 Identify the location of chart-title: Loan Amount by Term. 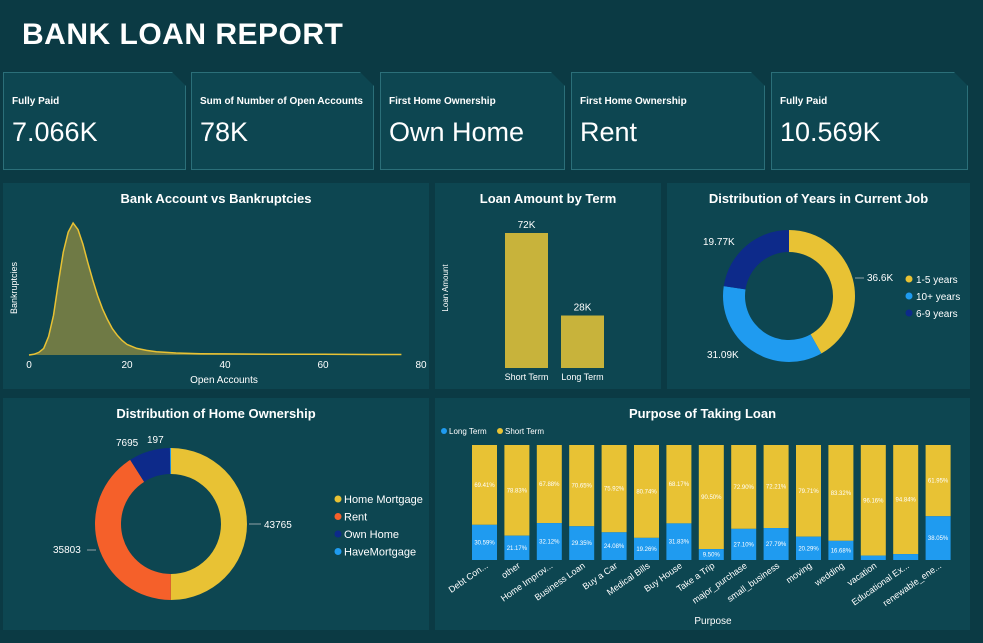
(548, 198).